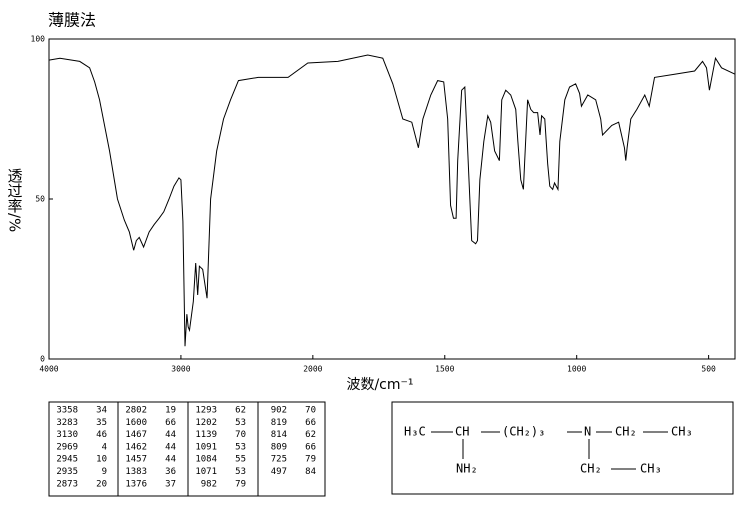  What do you see at coordinates (67, 435) in the screenshot?
I see `peak-wavenumber: 3130` at bounding box center [67, 435].